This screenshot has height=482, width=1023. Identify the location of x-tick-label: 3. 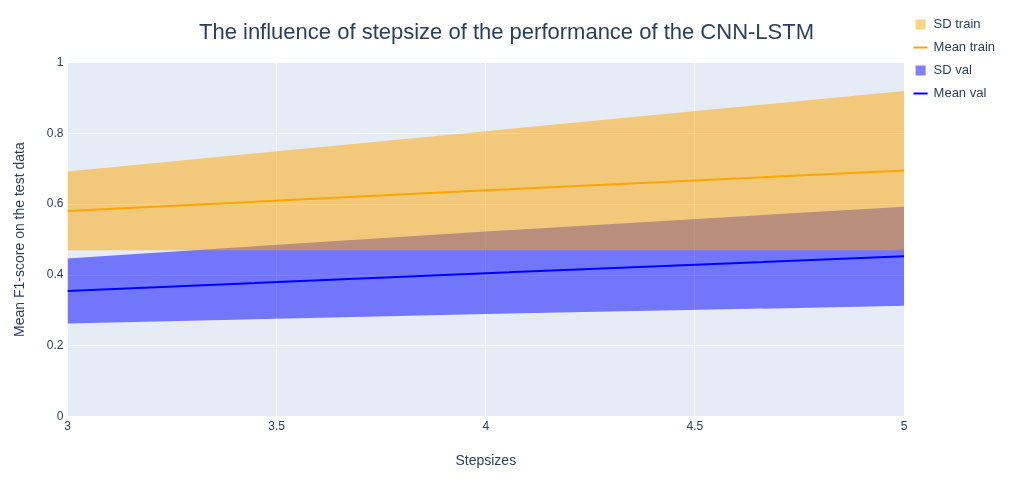
(68, 426).